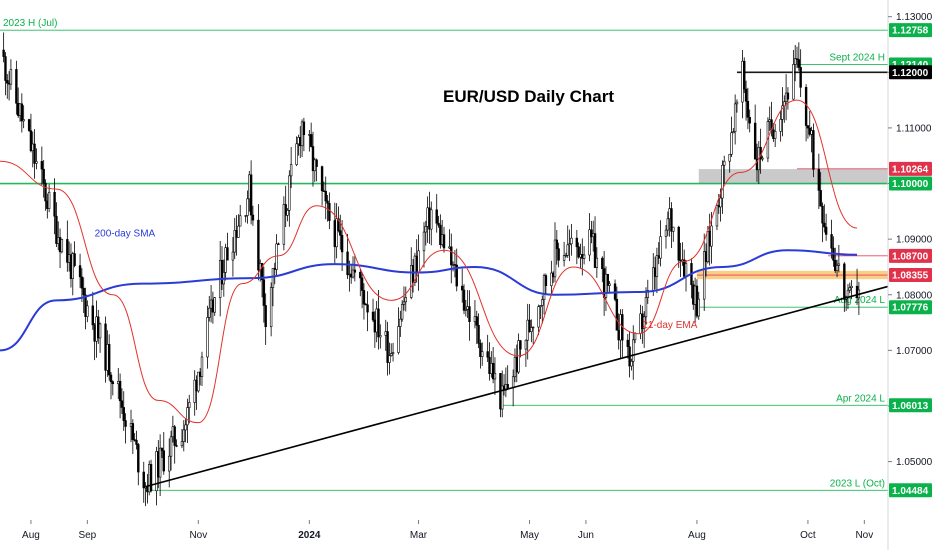 The height and width of the screenshot is (550, 932). What do you see at coordinates (914, 17) in the screenshot?
I see `y-tick-label: 1.13000` at bounding box center [914, 17].